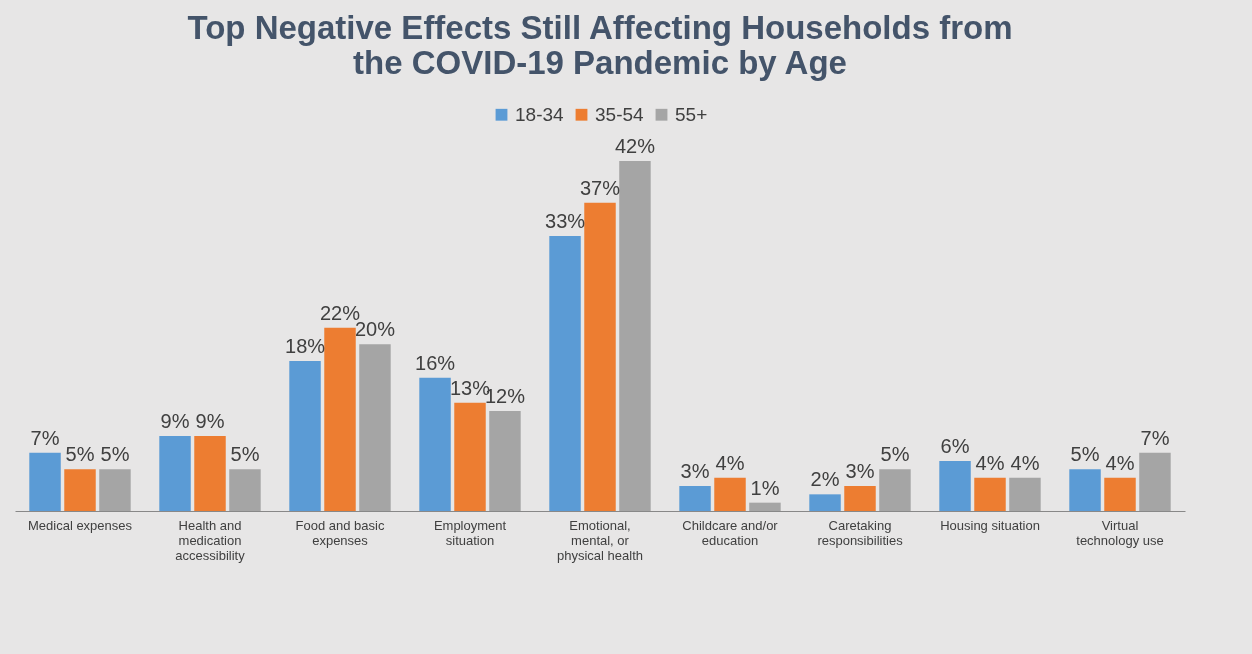 Image resolution: width=1252 pixels, height=654 pixels. Describe the element at coordinates (860, 532) in the screenshot. I see `x-tick-label: Caretaking responsibilities` at that location.